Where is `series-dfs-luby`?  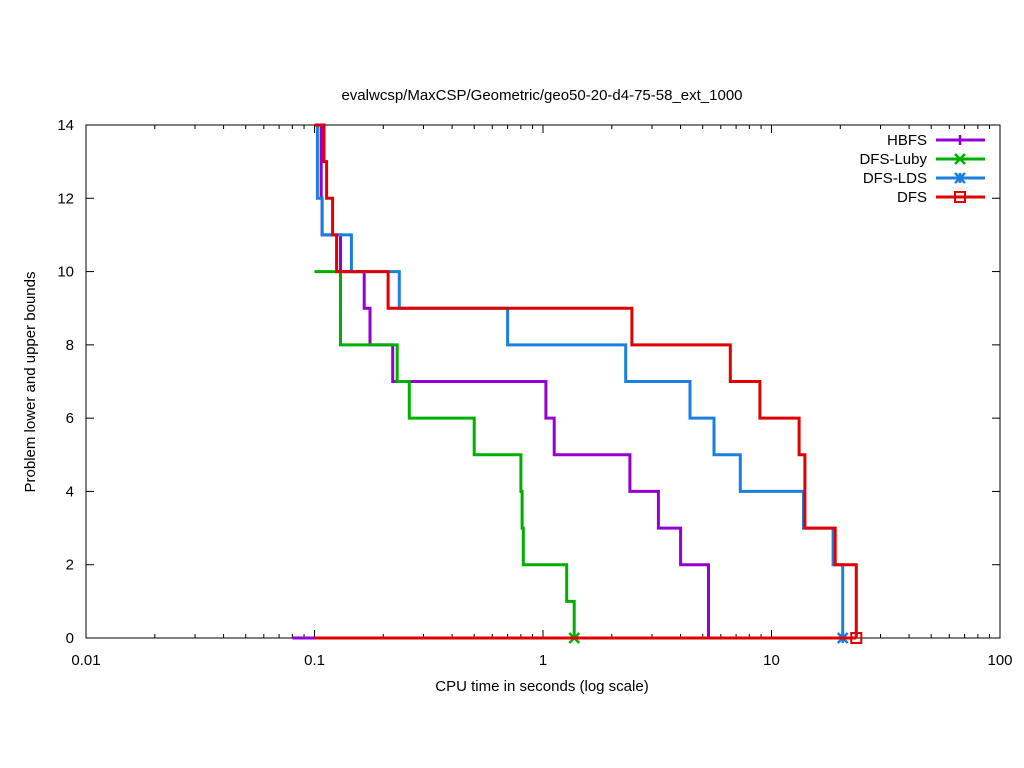
series-dfs-luby is located at coordinates (447, 457).